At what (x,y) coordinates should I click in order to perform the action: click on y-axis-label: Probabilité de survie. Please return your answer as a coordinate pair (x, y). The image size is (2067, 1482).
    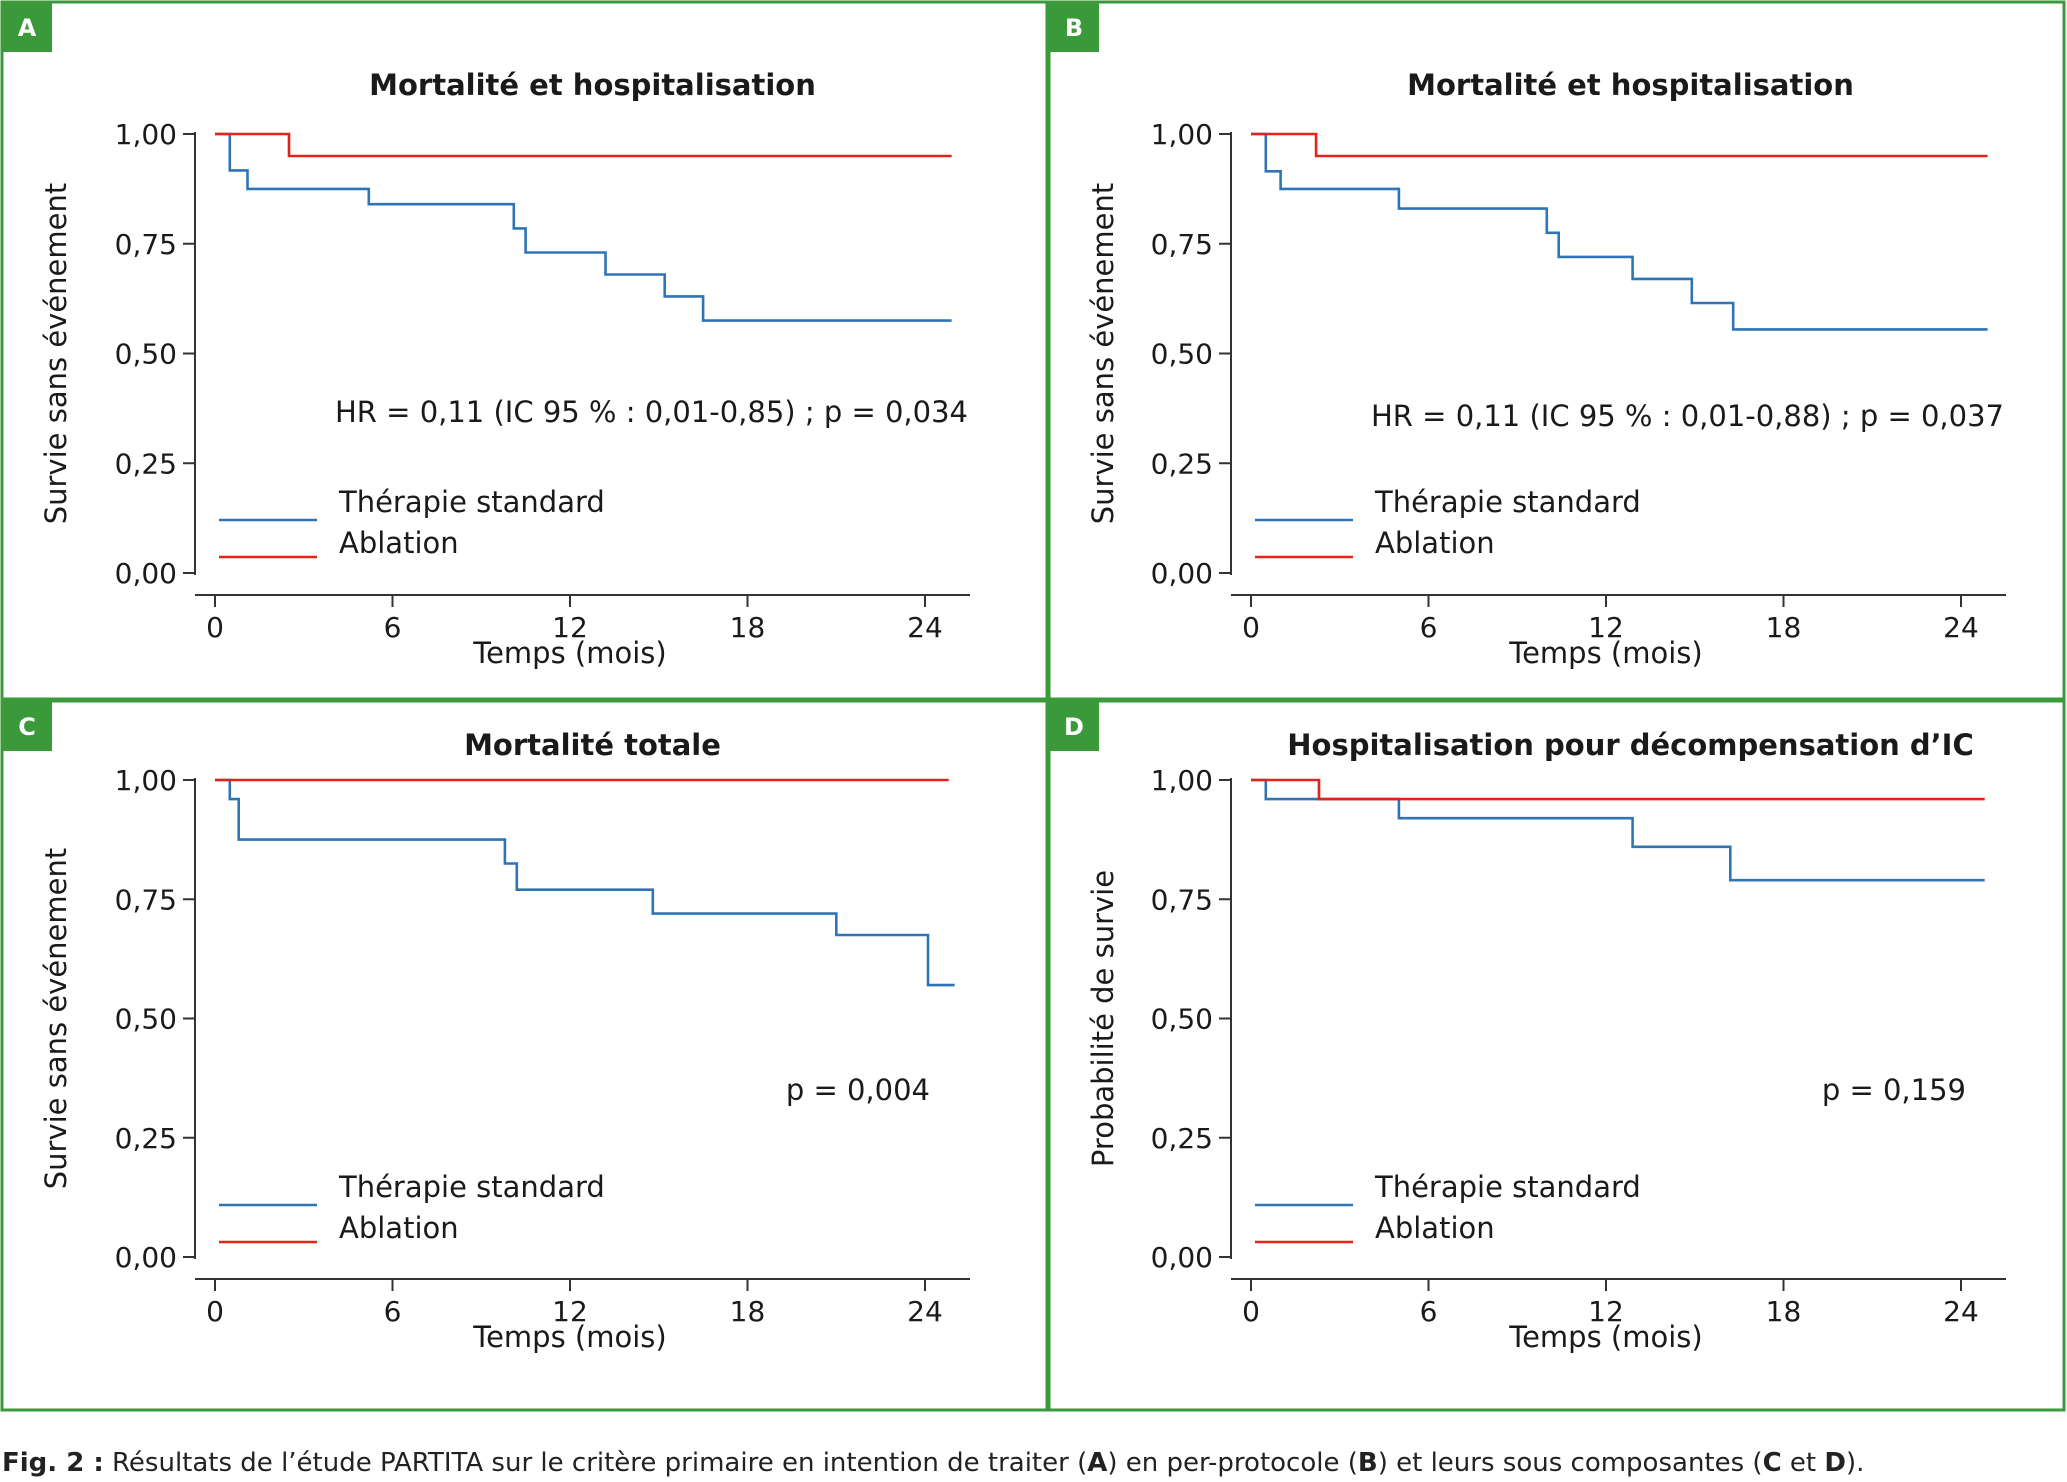
    Looking at the image, I should click on (1103, 1018).